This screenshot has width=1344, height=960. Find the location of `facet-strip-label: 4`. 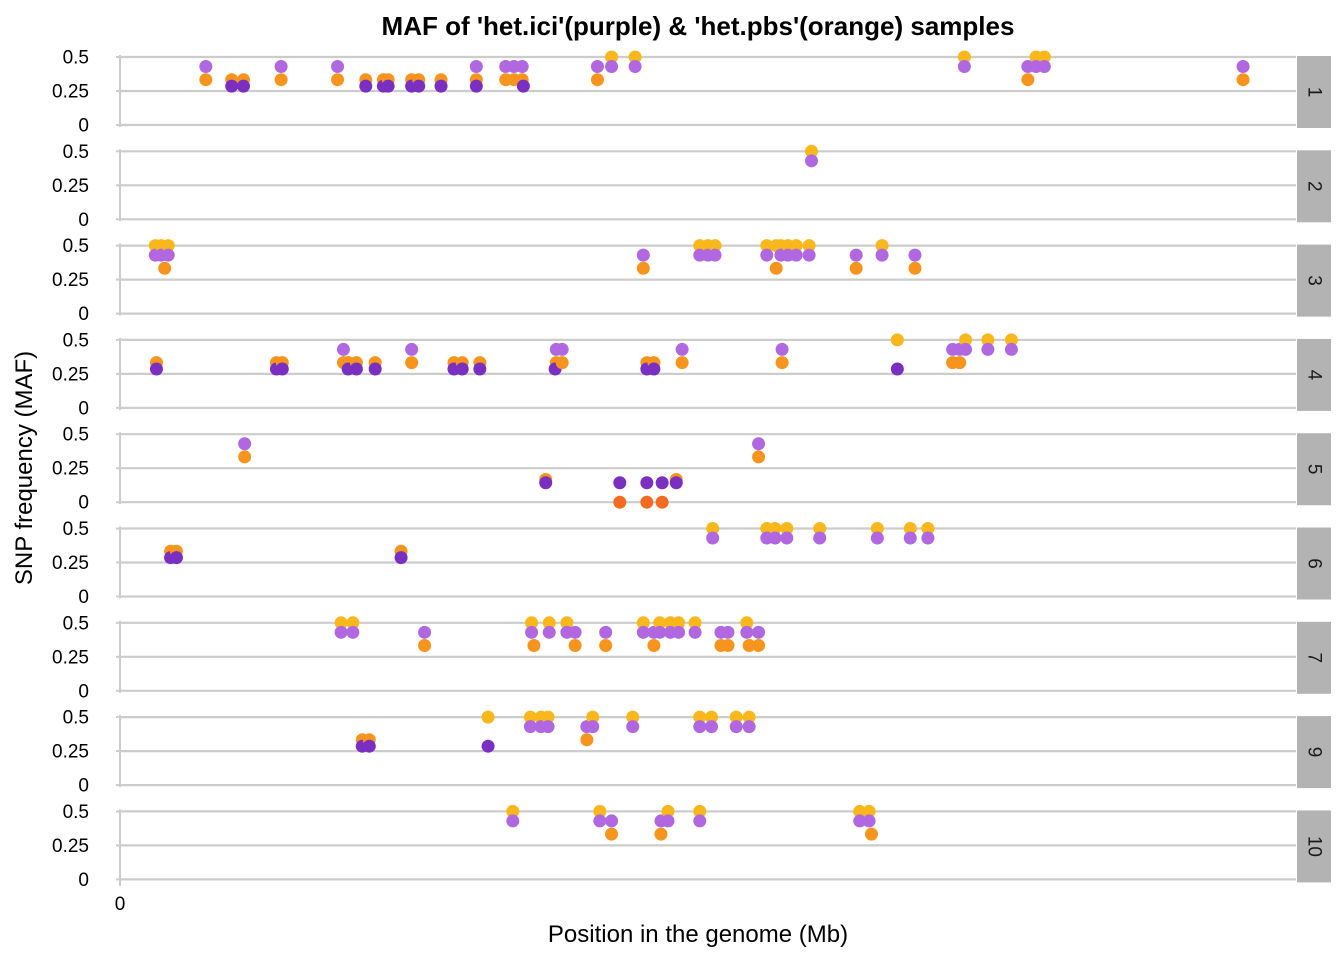

facet-strip-label: 4 is located at coordinates (1314, 375).